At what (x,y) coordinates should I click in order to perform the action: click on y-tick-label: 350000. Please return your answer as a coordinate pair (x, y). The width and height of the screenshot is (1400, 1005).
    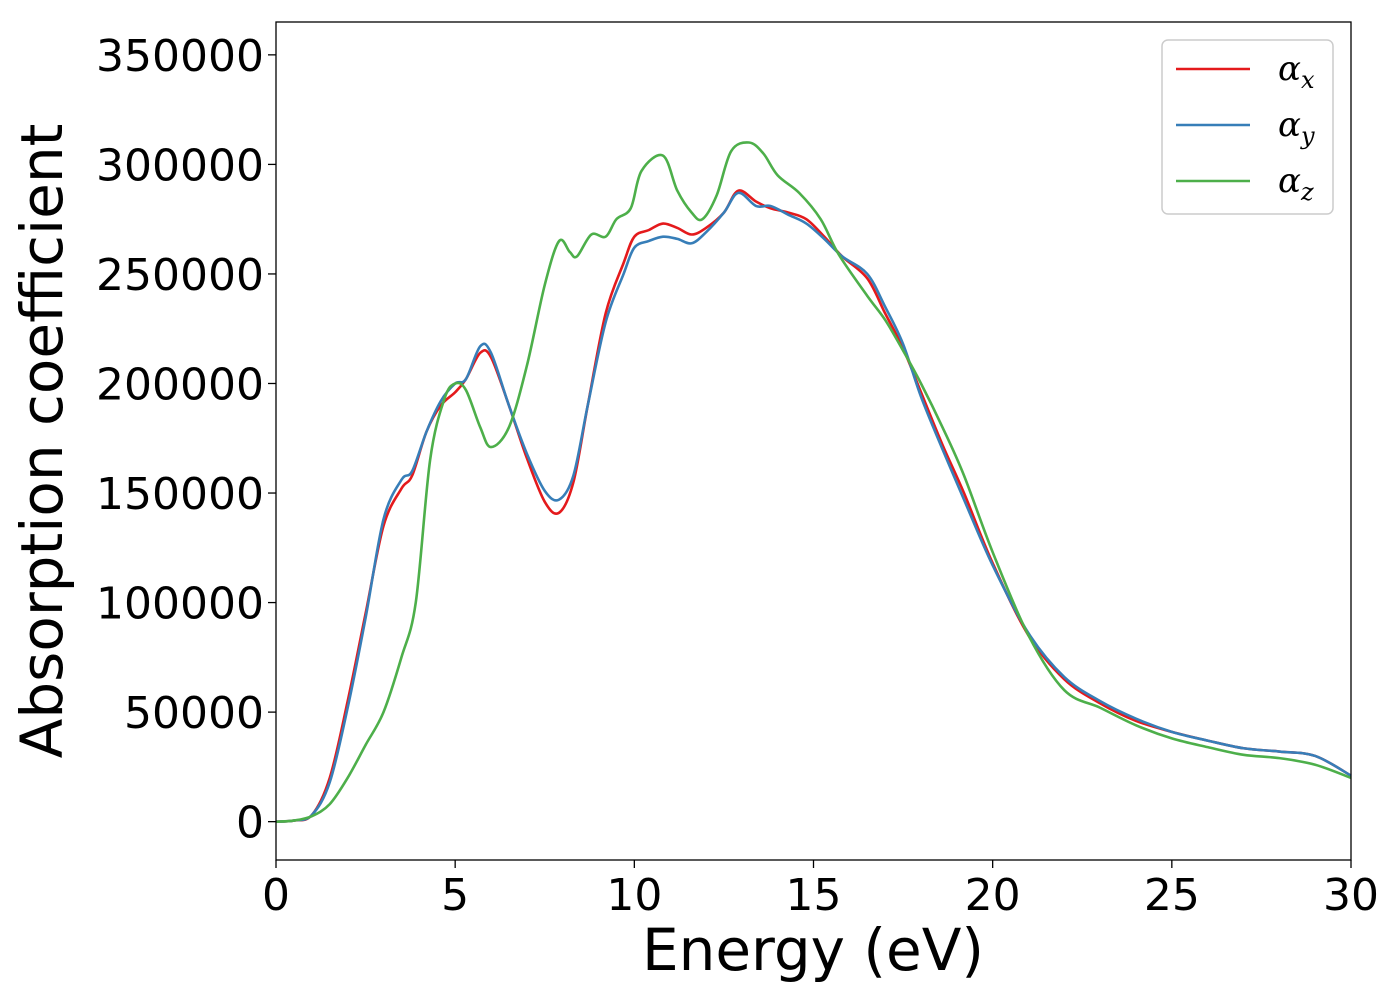
    Looking at the image, I should click on (180, 56).